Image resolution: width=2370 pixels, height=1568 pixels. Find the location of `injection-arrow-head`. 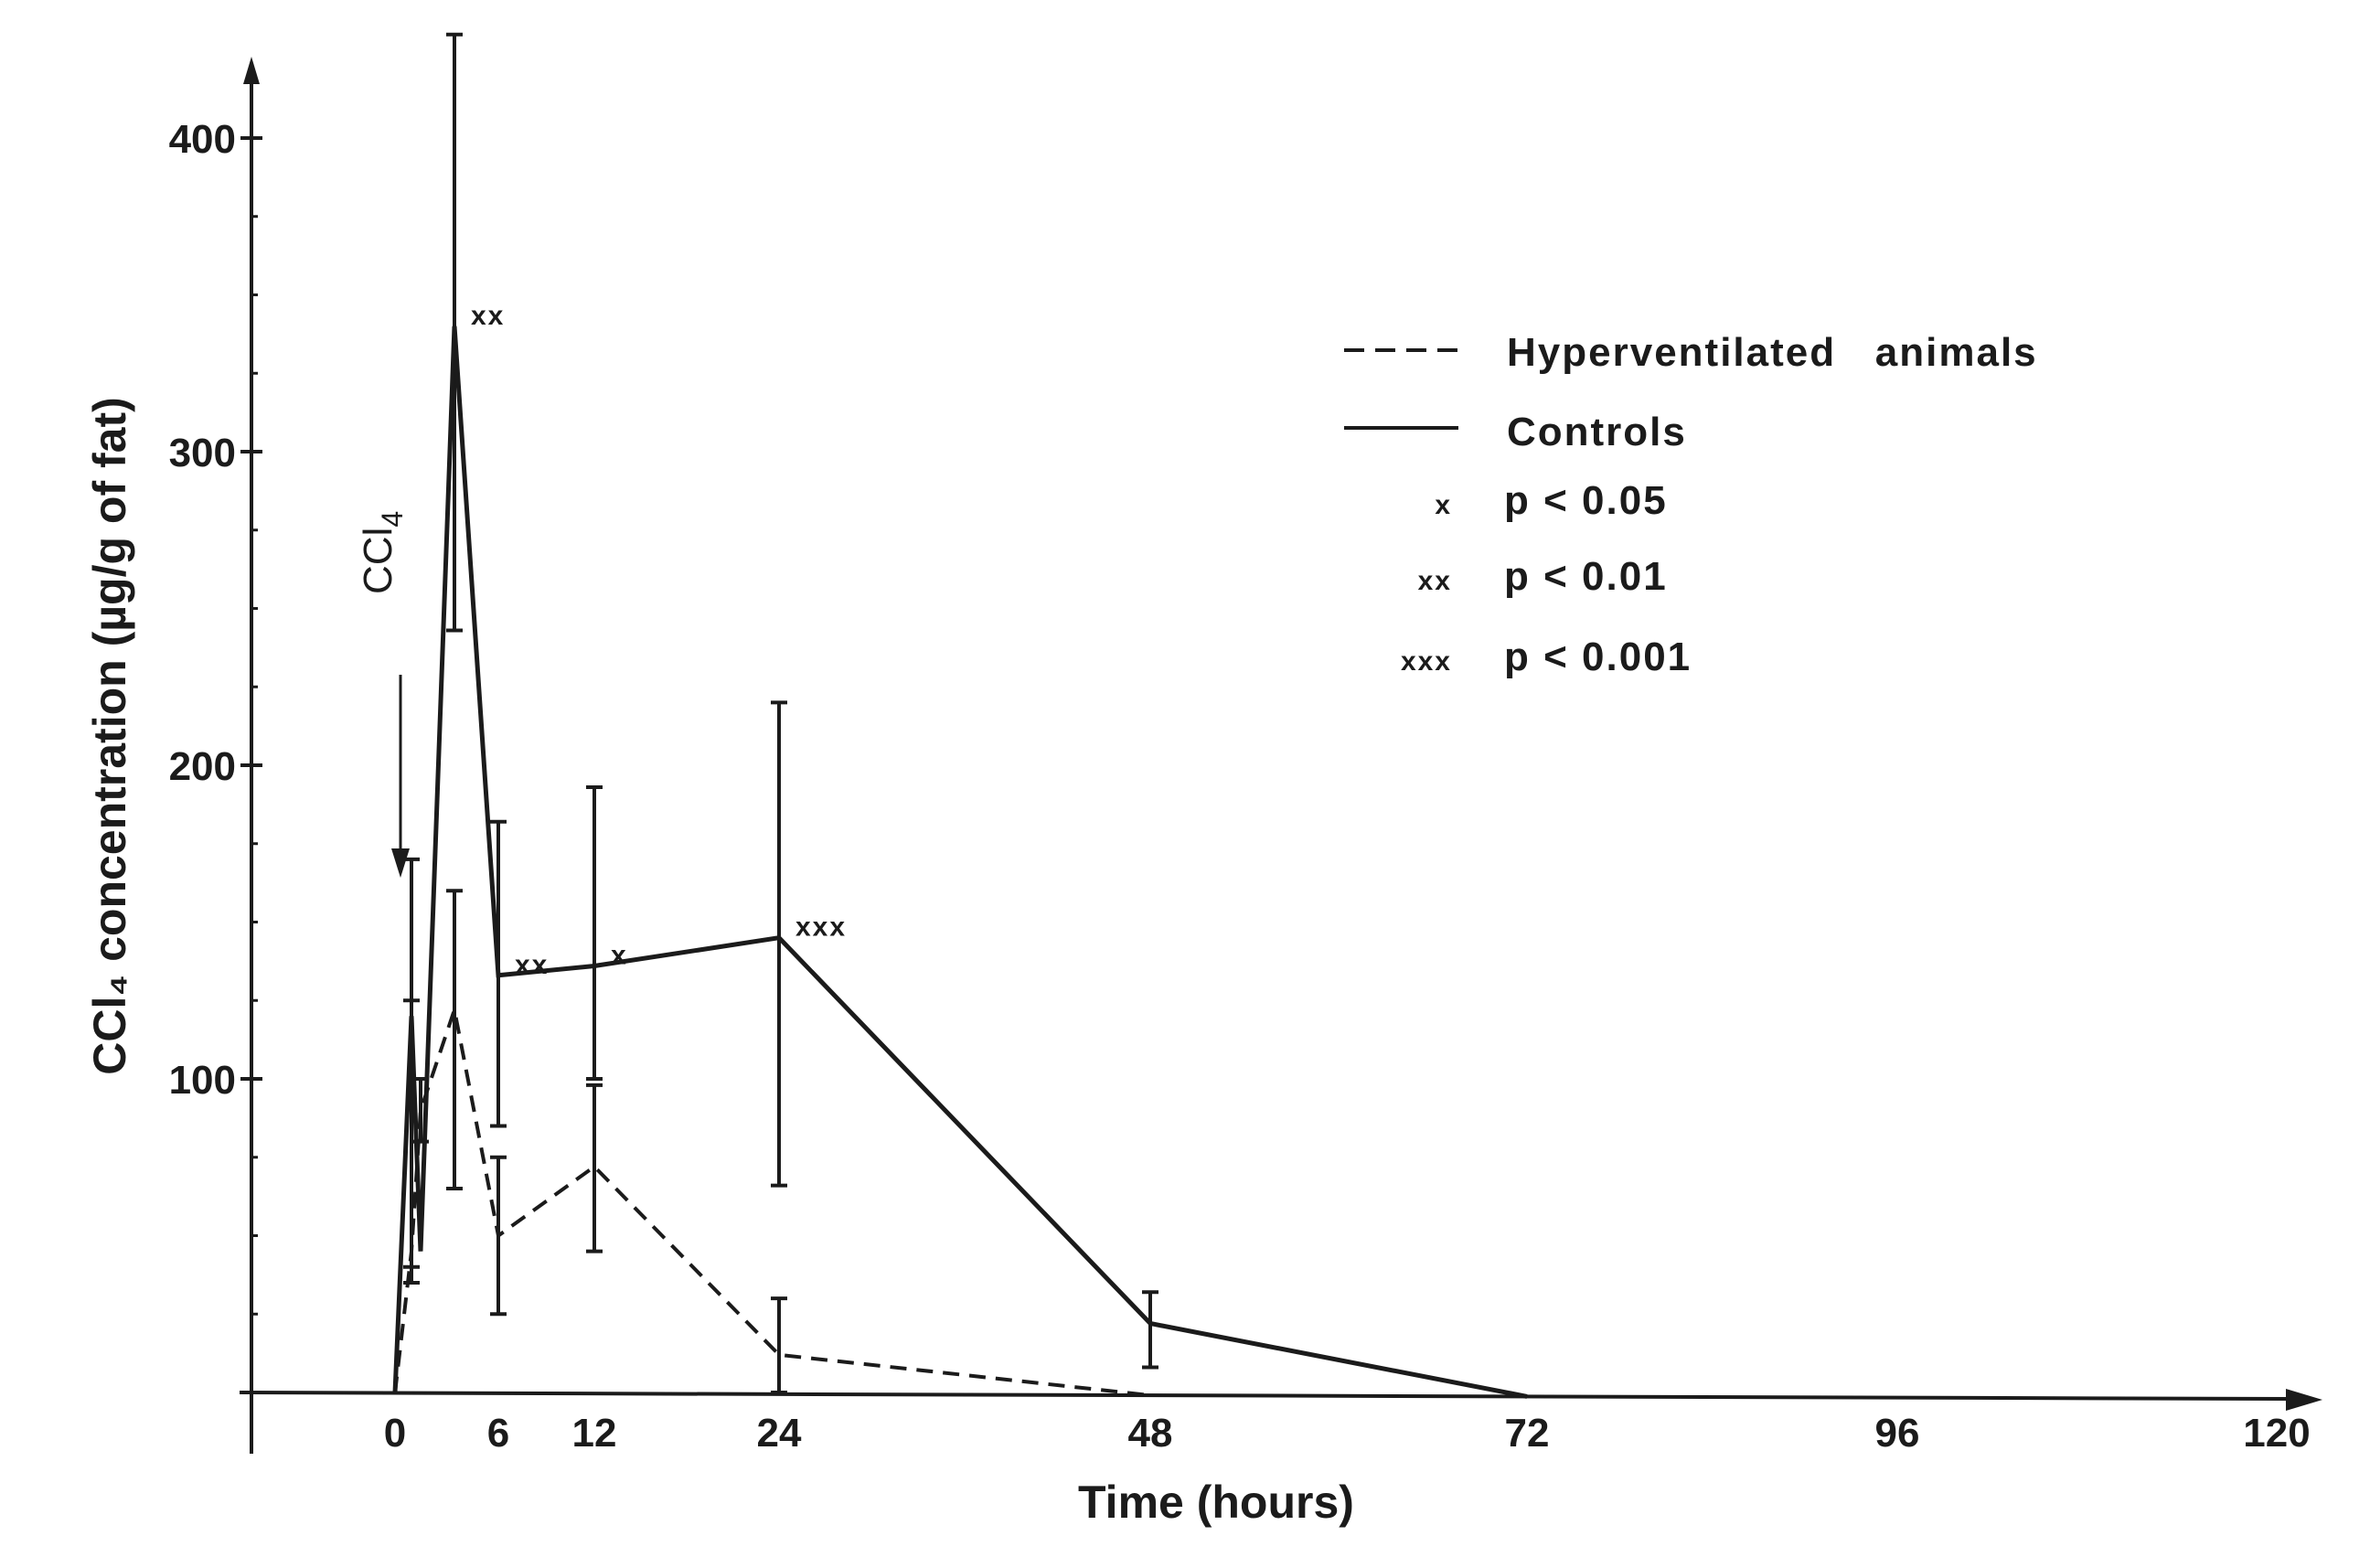

injection-arrow-head is located at coordinates (400, 863).